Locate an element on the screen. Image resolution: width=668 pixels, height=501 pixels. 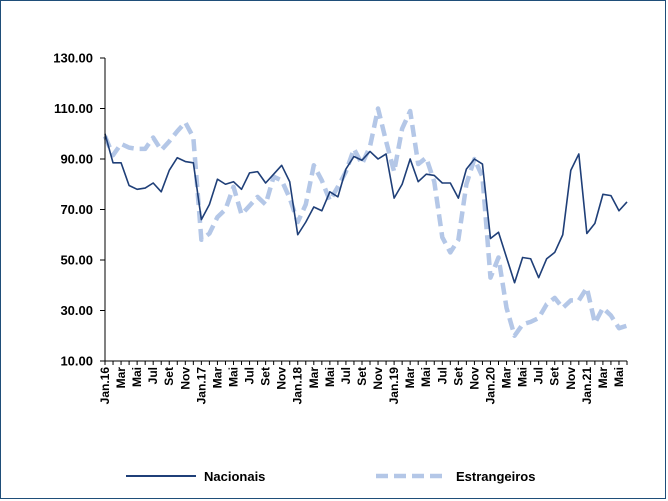
legend-label-nacionais: Nacionais is located at coordinates (234, 476).